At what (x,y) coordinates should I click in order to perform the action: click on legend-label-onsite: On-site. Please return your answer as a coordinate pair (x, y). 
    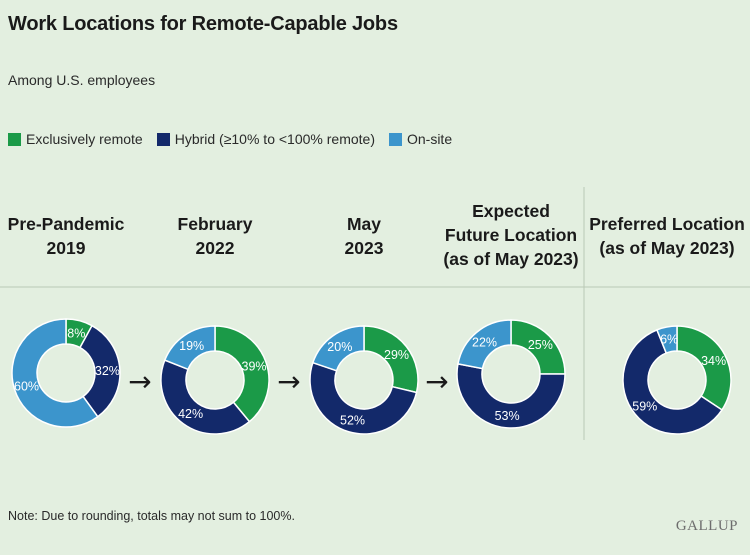
    Looking at the image, I should click on (429, 139).